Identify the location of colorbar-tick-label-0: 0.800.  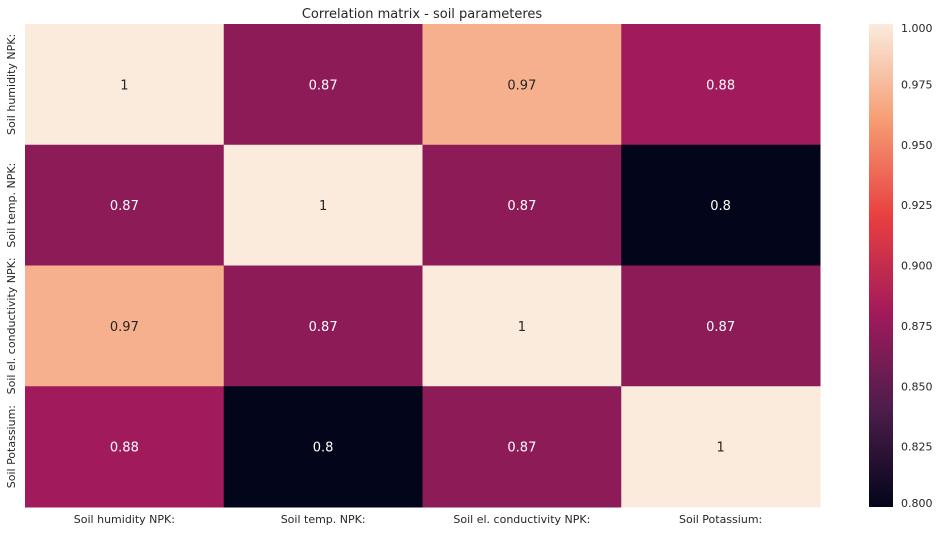
(917, 503).